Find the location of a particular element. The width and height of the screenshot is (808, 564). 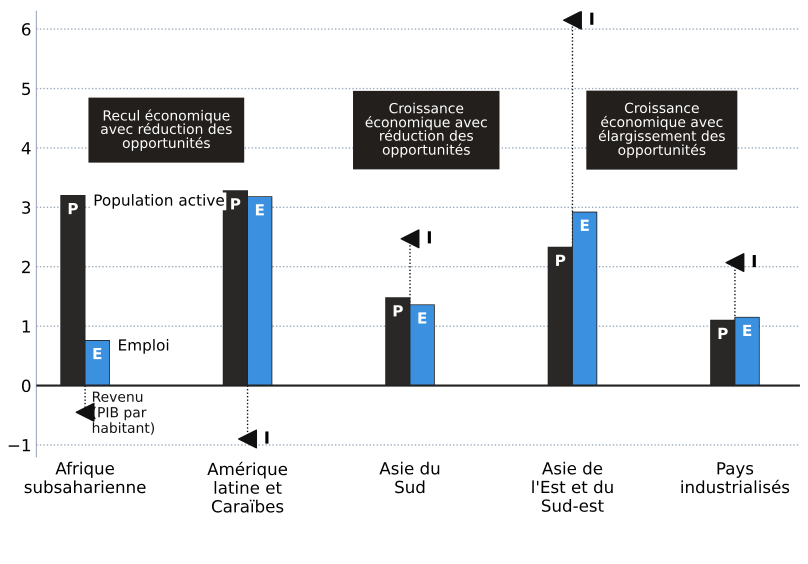

x-tick-label: Pays industrialisés is located at coordinates (735, 478).